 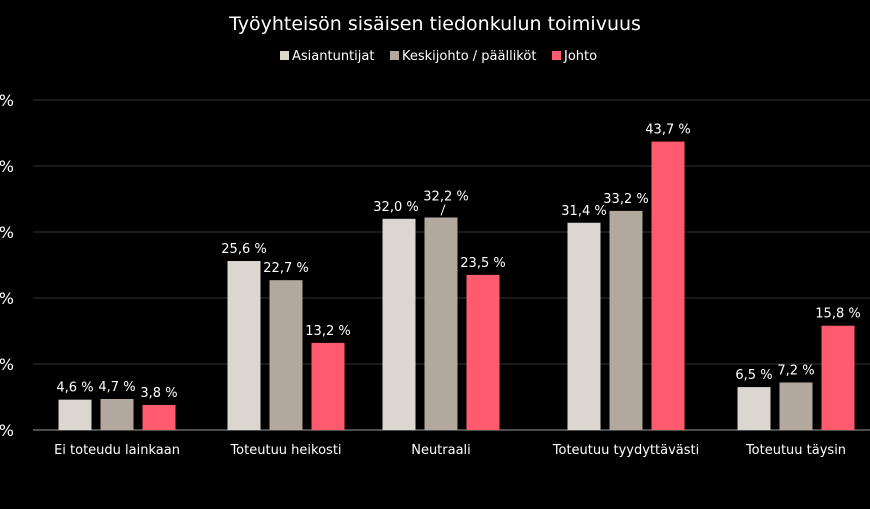 What do you see at coordinates (116, 387) in the screenshot?
I see `data-label: 4,7 %` at bounding box center [116, 387].